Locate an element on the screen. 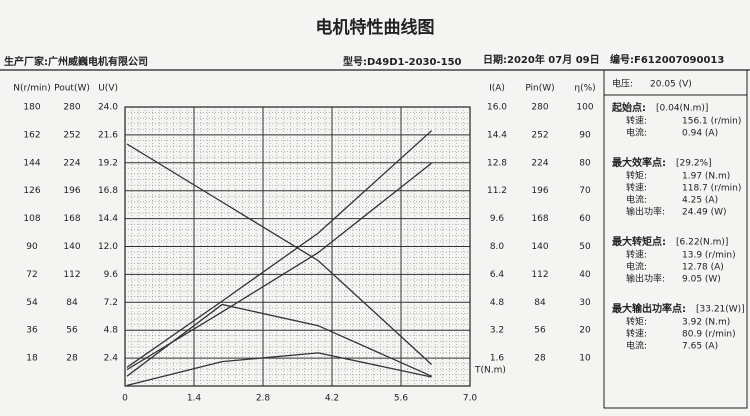  y-tick-label: 18 is located at coordinates (32, 359).